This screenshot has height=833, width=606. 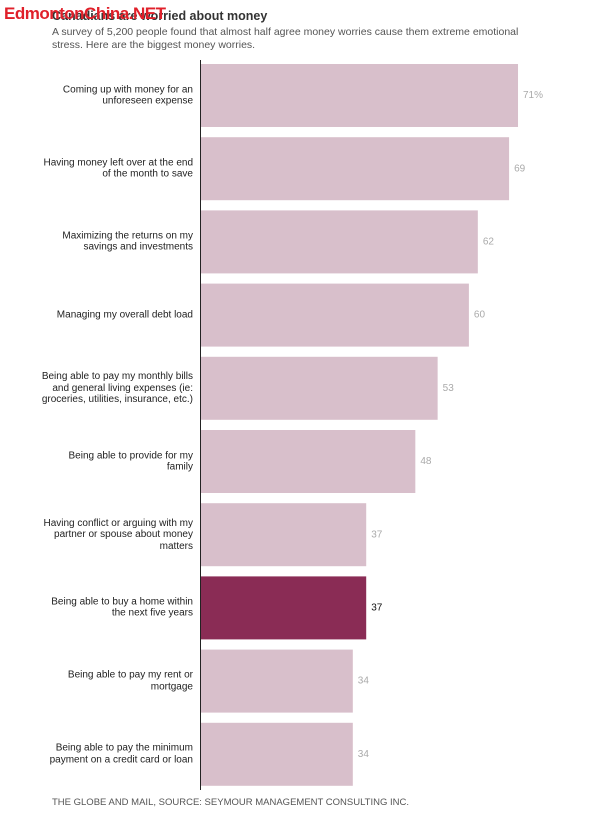 I want to click on value-label: 60, so click(x=480, y=315).